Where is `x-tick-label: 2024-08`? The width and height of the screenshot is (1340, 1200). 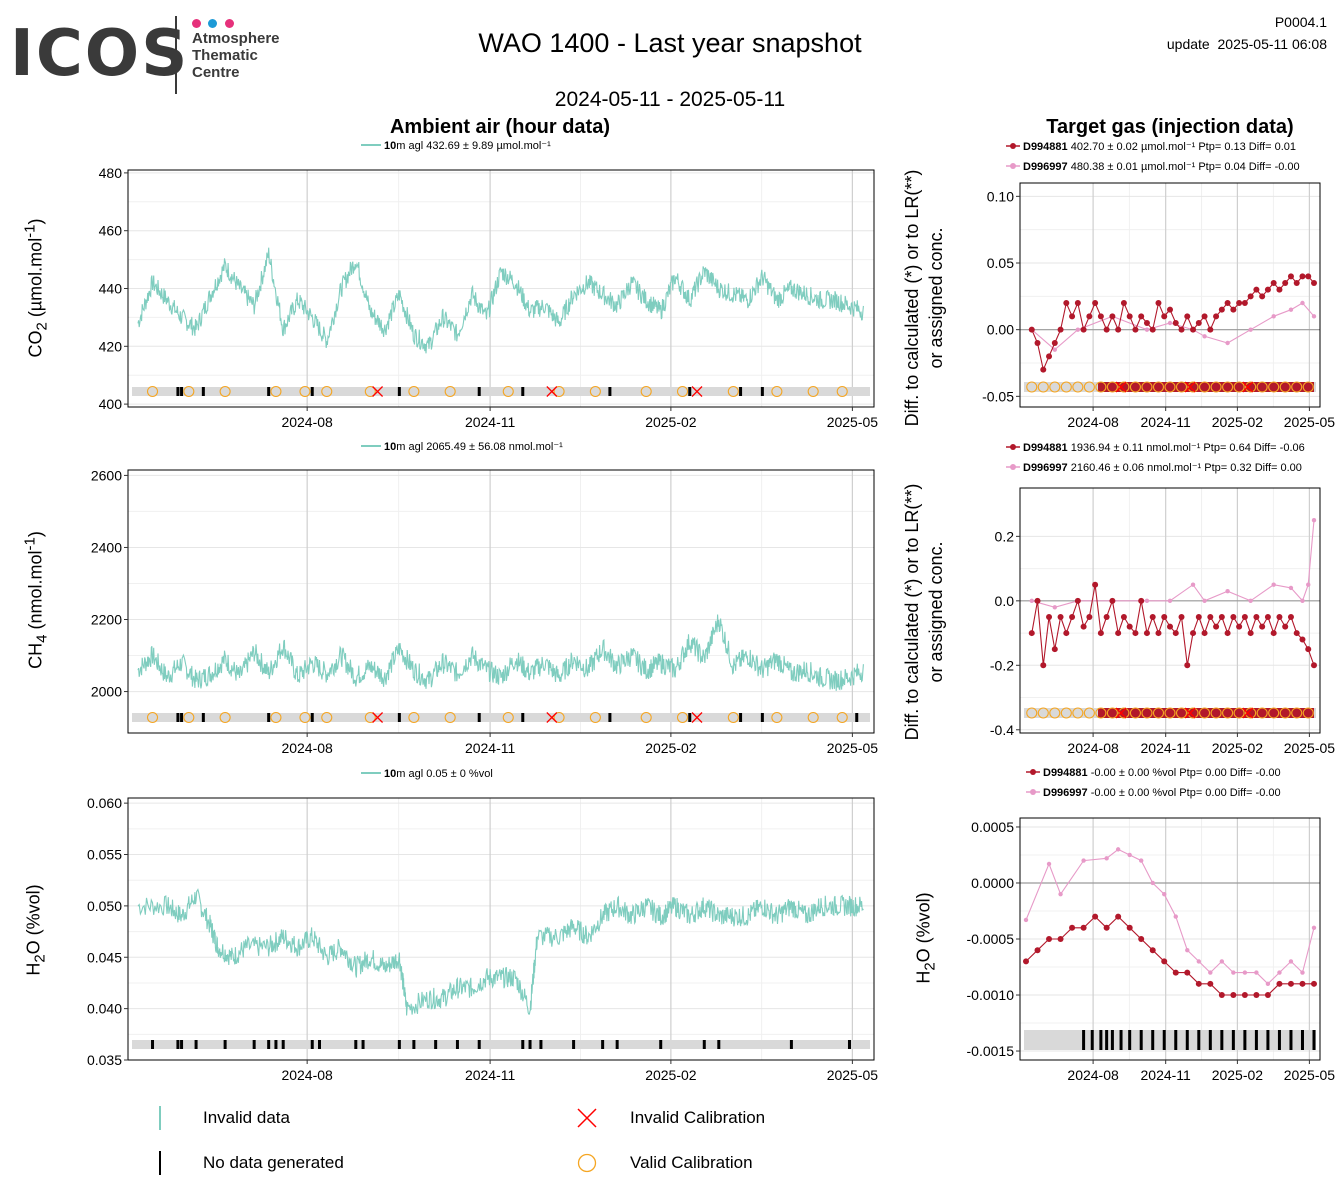
x-tick-label: 2024-08 is located at coordinates (1093, 748).